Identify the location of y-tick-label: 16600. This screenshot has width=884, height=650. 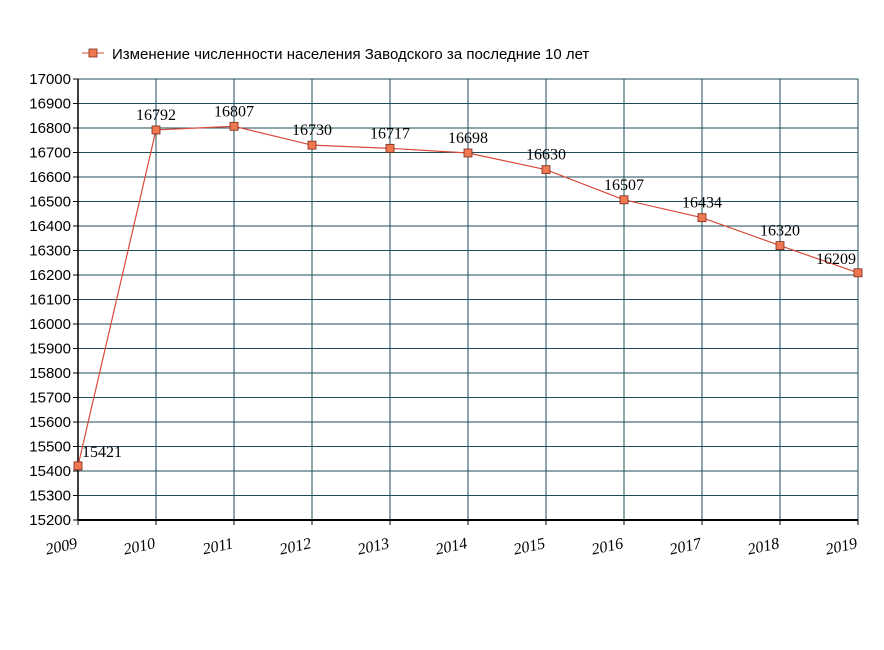
(50, 177).